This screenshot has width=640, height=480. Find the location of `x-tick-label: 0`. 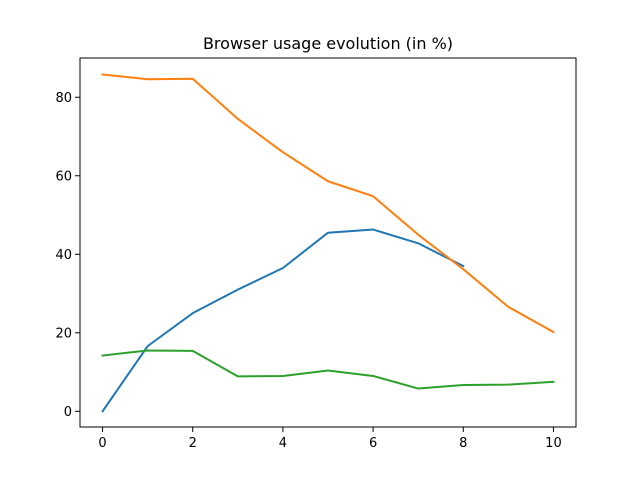

x-tick-label: 0 is located at coordinates (102, 443).